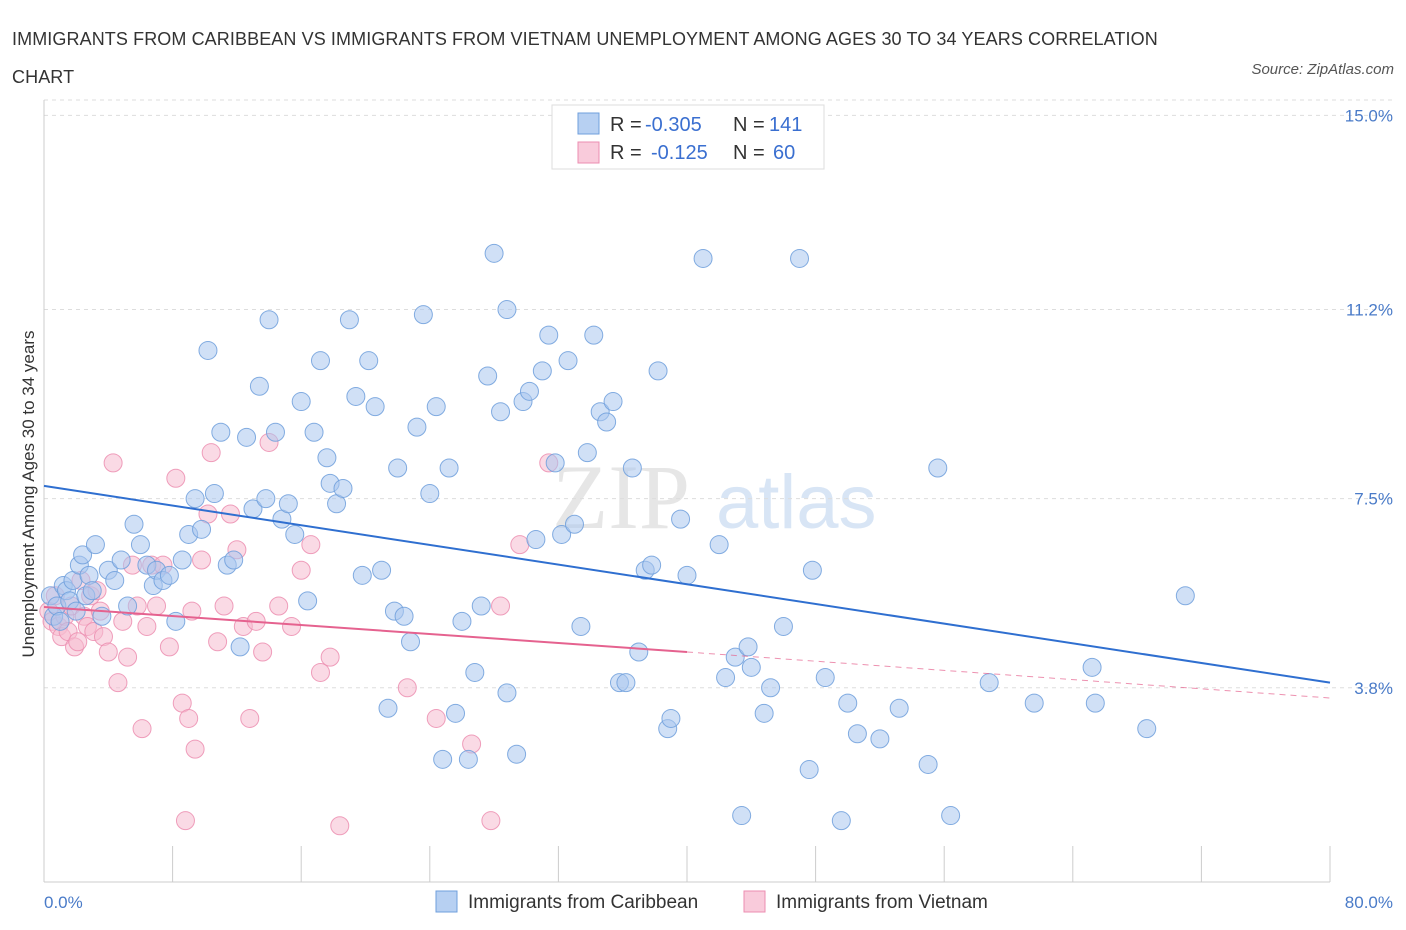  Describe the element at coordinates (882, 902) in the screenshot. I see `bottom-legend-label-vietnam: Immigrants from Vietnam` at that location.